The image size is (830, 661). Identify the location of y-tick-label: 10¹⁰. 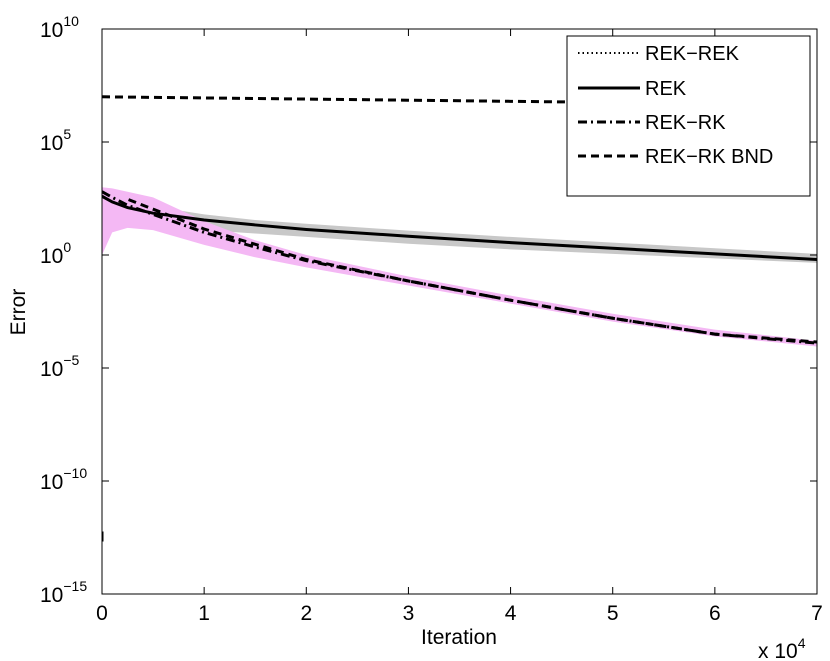
(59, 27).